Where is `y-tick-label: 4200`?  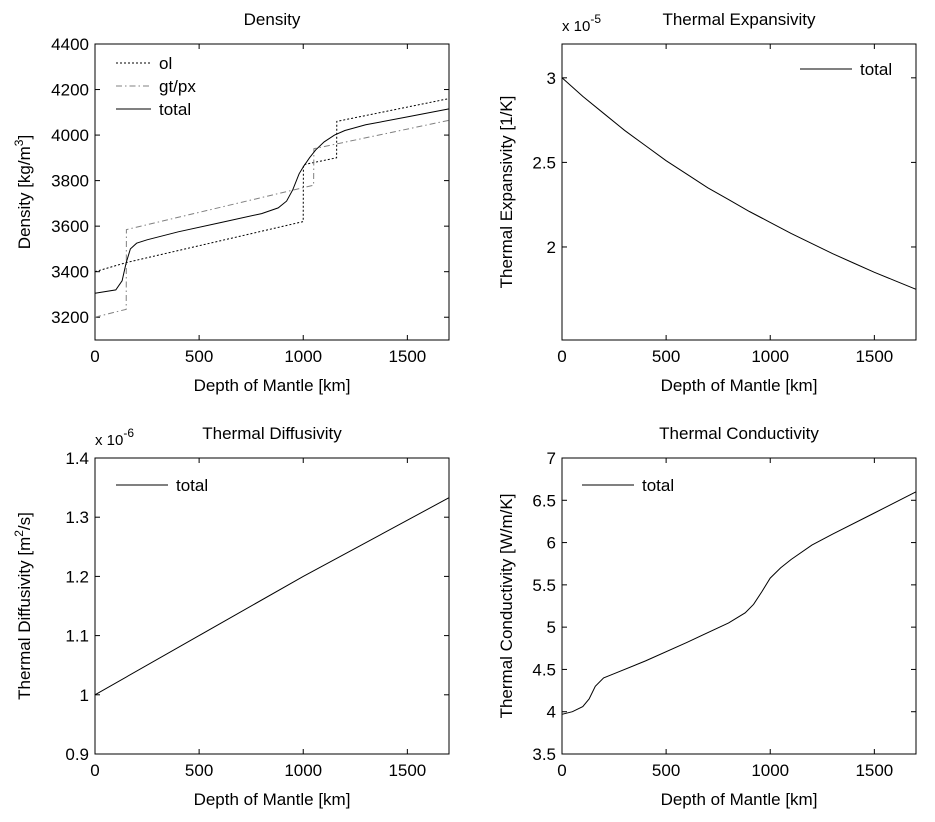 y-tick-label: 4200 is located at coordinates (70, 90).